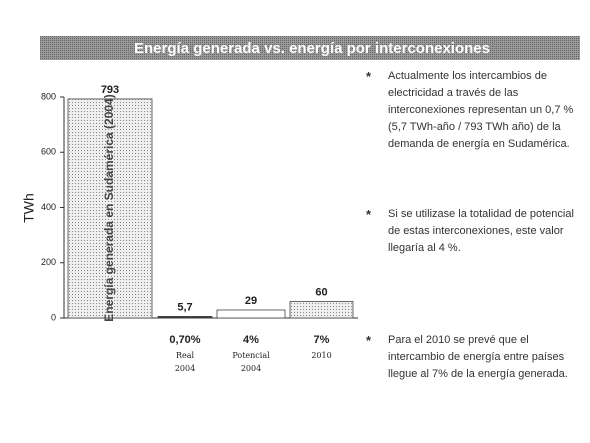 The height and width of the screenshot is (443, 590). Describe the element at coordinates (251, 355) in the screenshot. I see `category-label-line: Potencial` at that location.